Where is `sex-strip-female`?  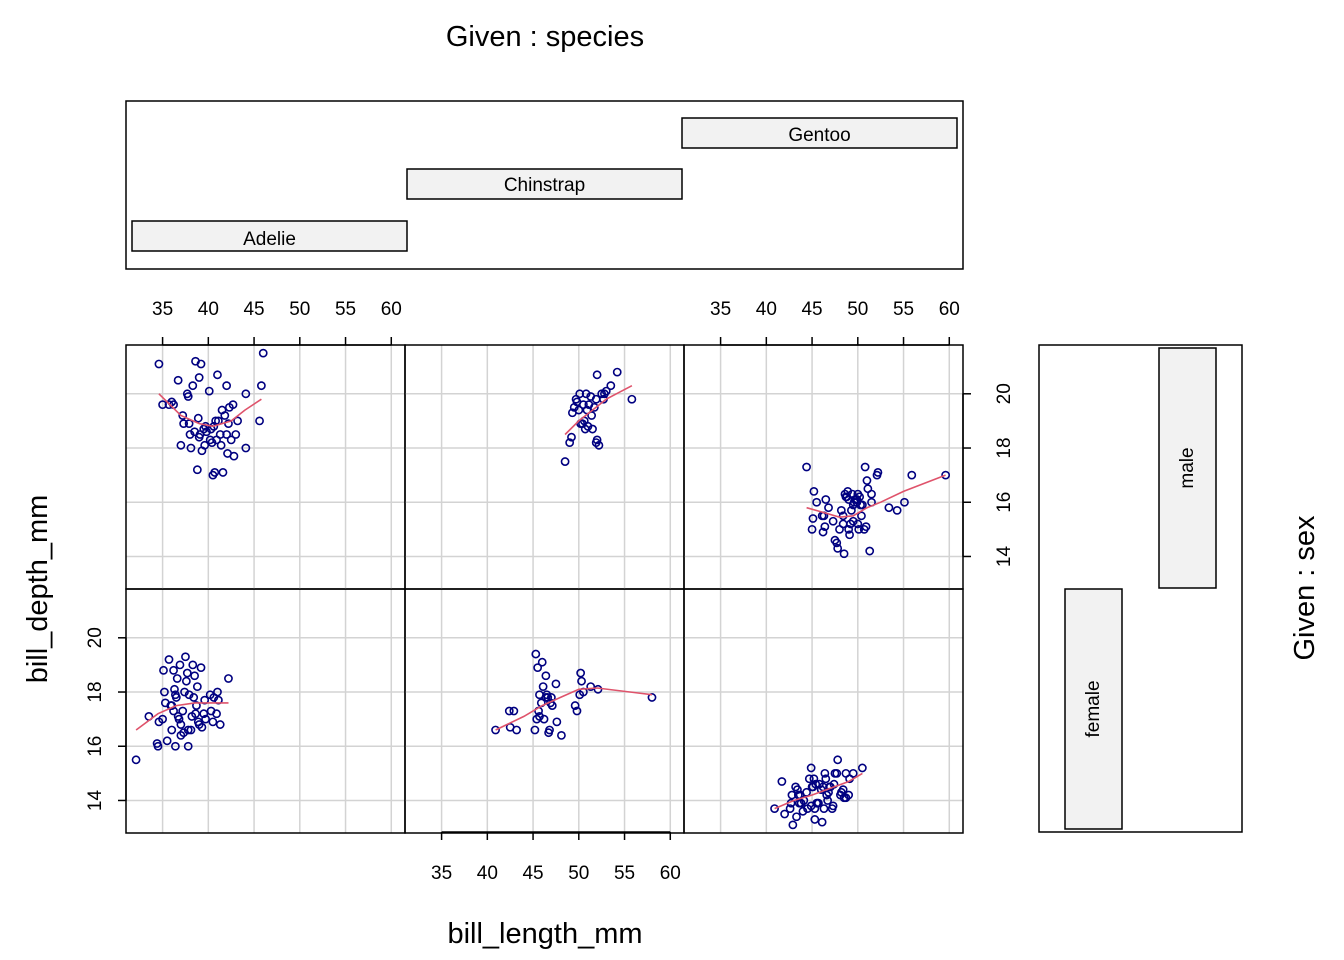
sex-strip-female is located at coordinates (1093, 709).